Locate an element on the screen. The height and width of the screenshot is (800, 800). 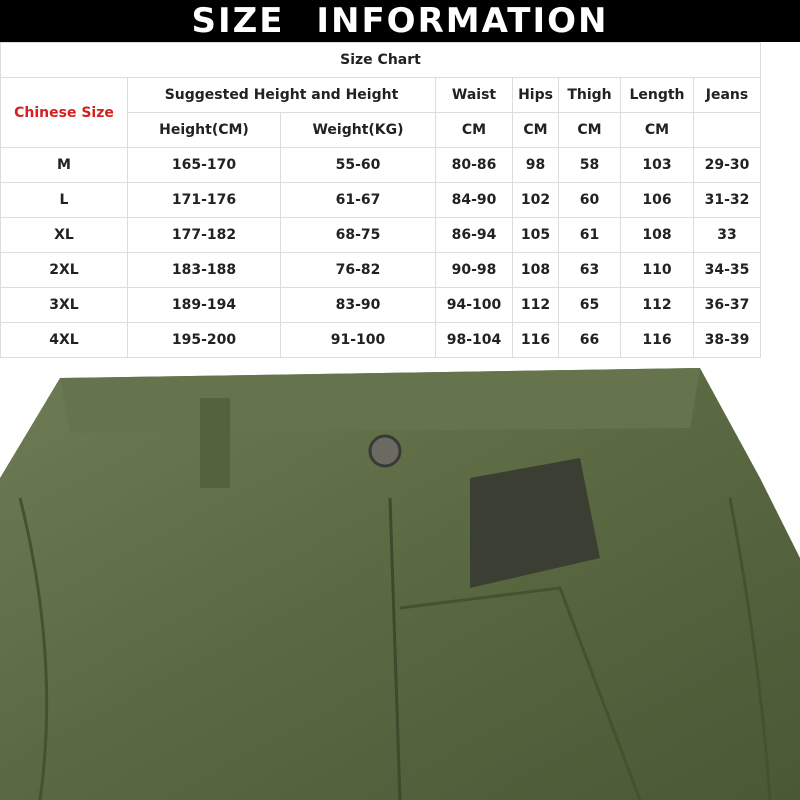
unit-header is located at coordinates (727, 130).